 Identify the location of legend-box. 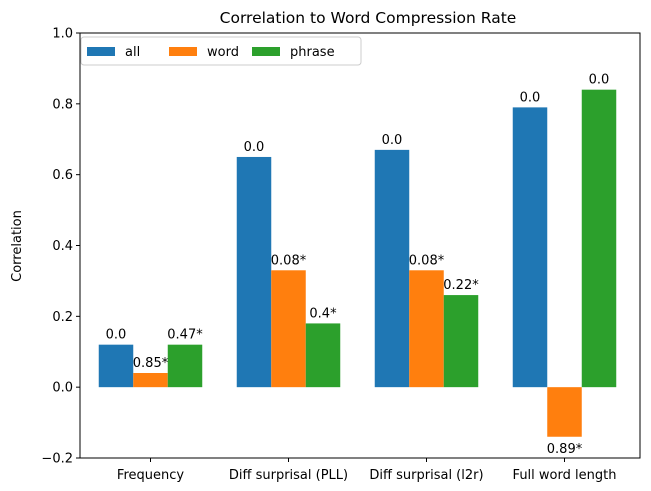
(221, 51).